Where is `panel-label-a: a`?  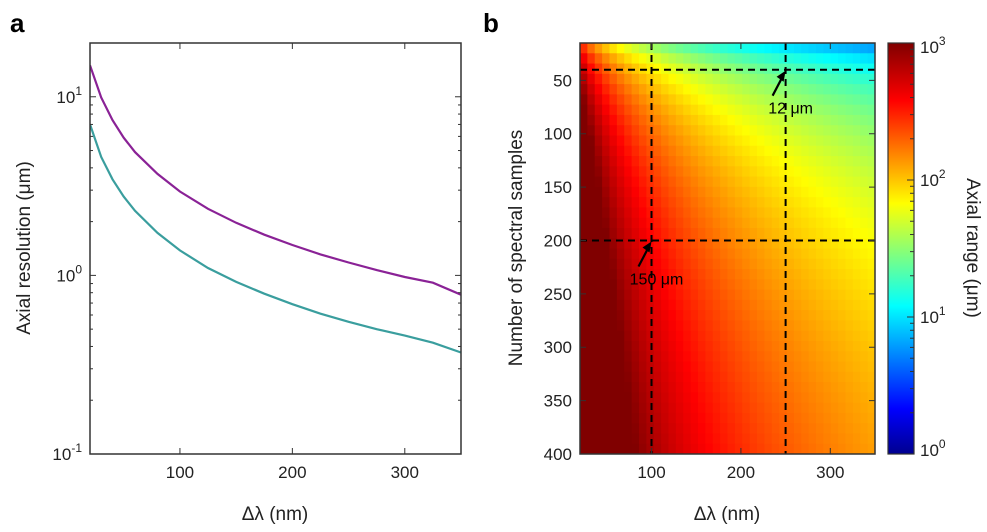 panel-label-a: a is located at coordinates (17, 23).